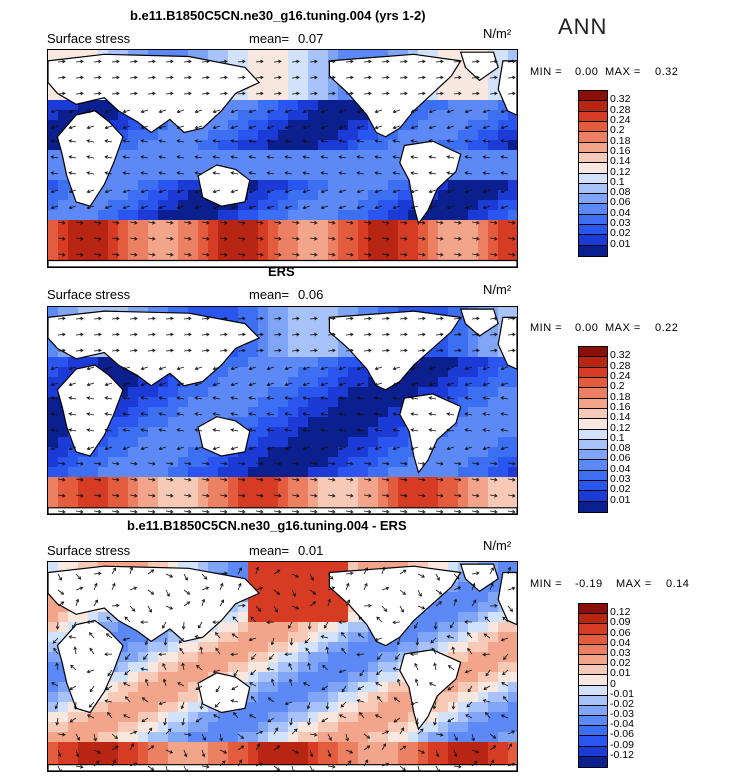  Describe the element at coordinates (620, 150) in the screenshot. I see `colorbar-tick-label: 0.16` at that location.